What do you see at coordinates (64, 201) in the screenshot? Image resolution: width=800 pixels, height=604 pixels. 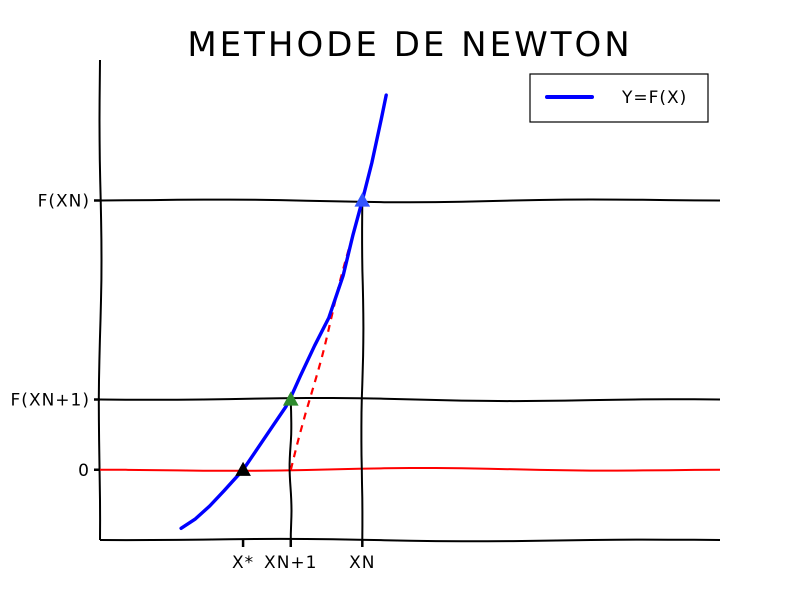 I see `y-tick-label: F(XN)` at bounding box center [64, 201].